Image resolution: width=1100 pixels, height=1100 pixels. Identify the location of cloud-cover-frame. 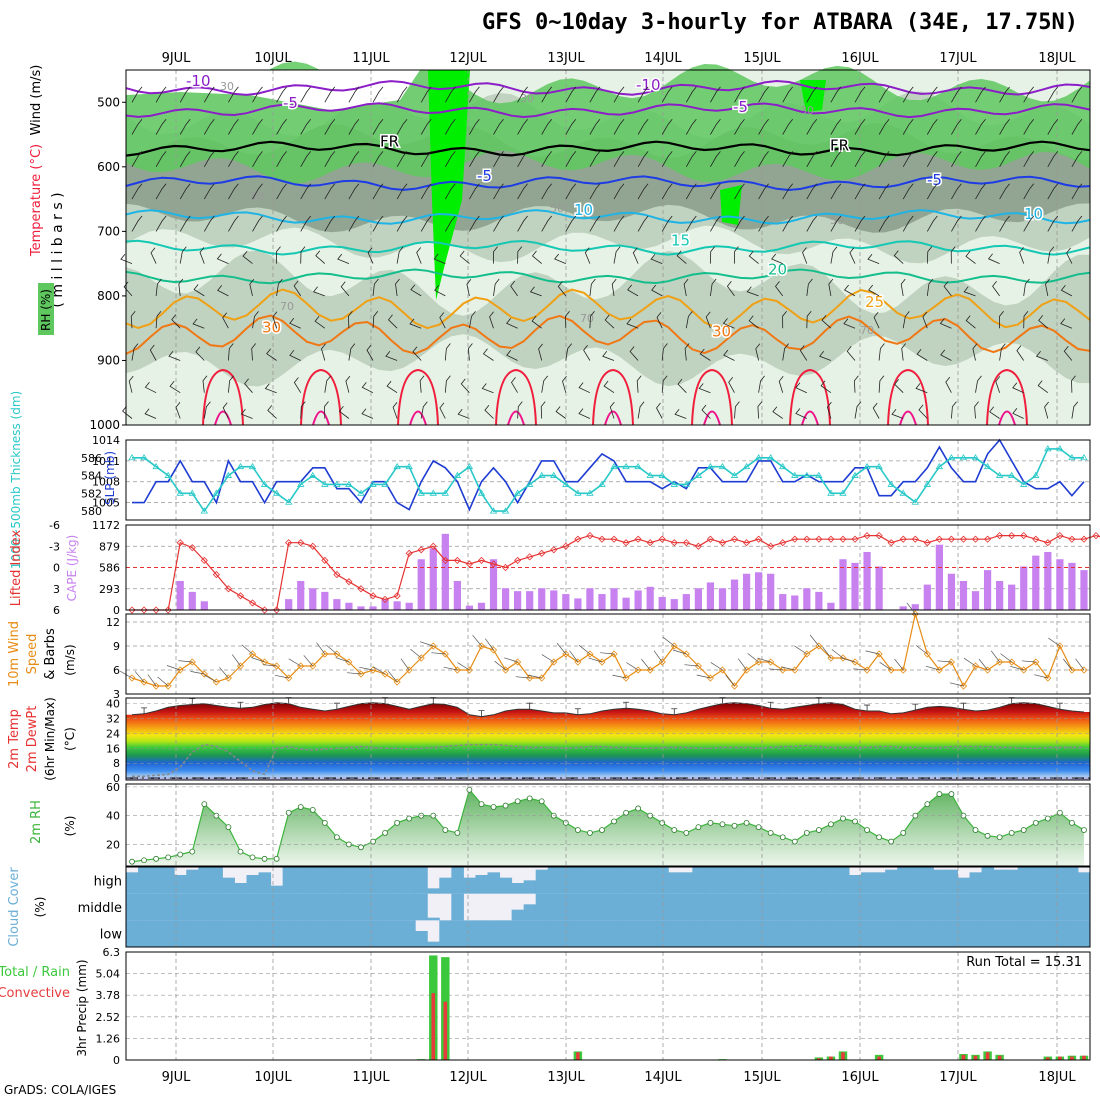
(608, 907).